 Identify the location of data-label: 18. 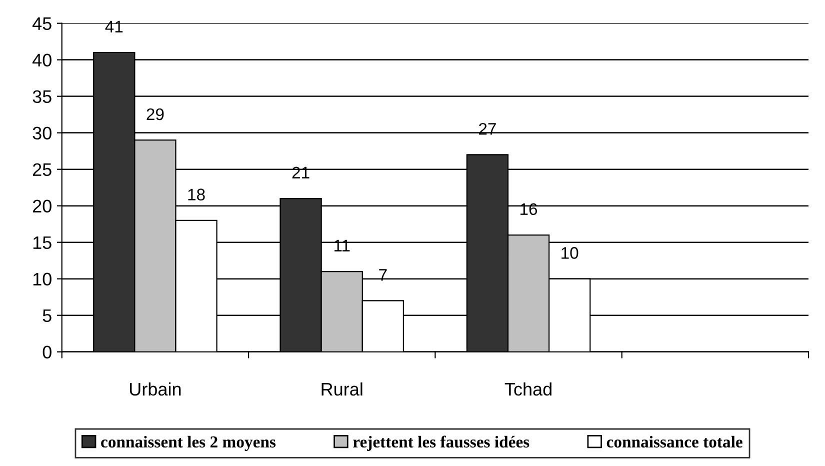
(196, 194).